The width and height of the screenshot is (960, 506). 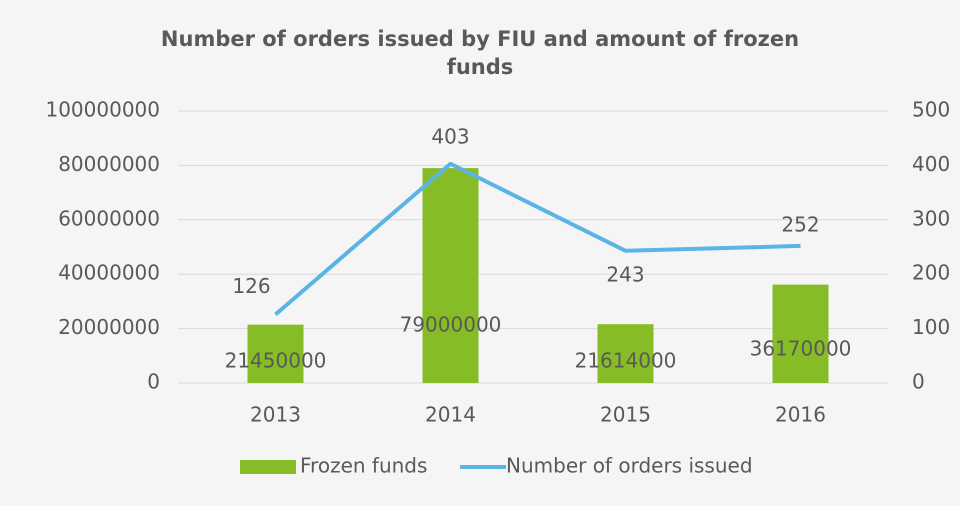 I want to click on data-label: 252, so click(x=800, y=224).